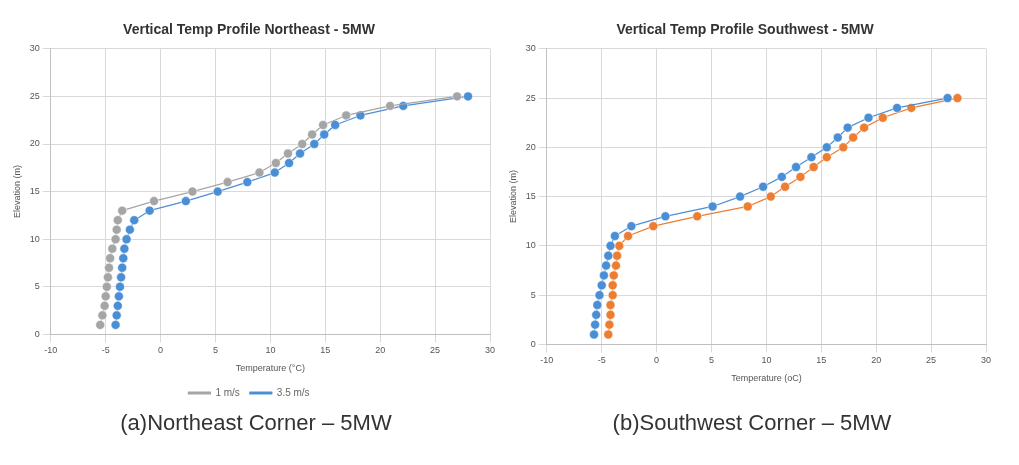  What do you see at coordinates (752, 423) in the screenshot?
I see `text: (b)Southwest Corner – 5MW` at bounding box center [752, 423].